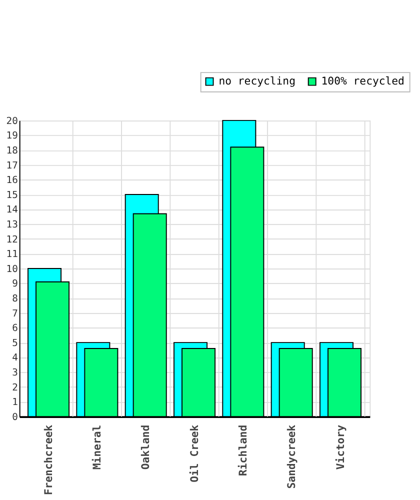 The height and width of the screenshot is (500, 420). I want to click on y-tick-label: 2, so click(15, 388).